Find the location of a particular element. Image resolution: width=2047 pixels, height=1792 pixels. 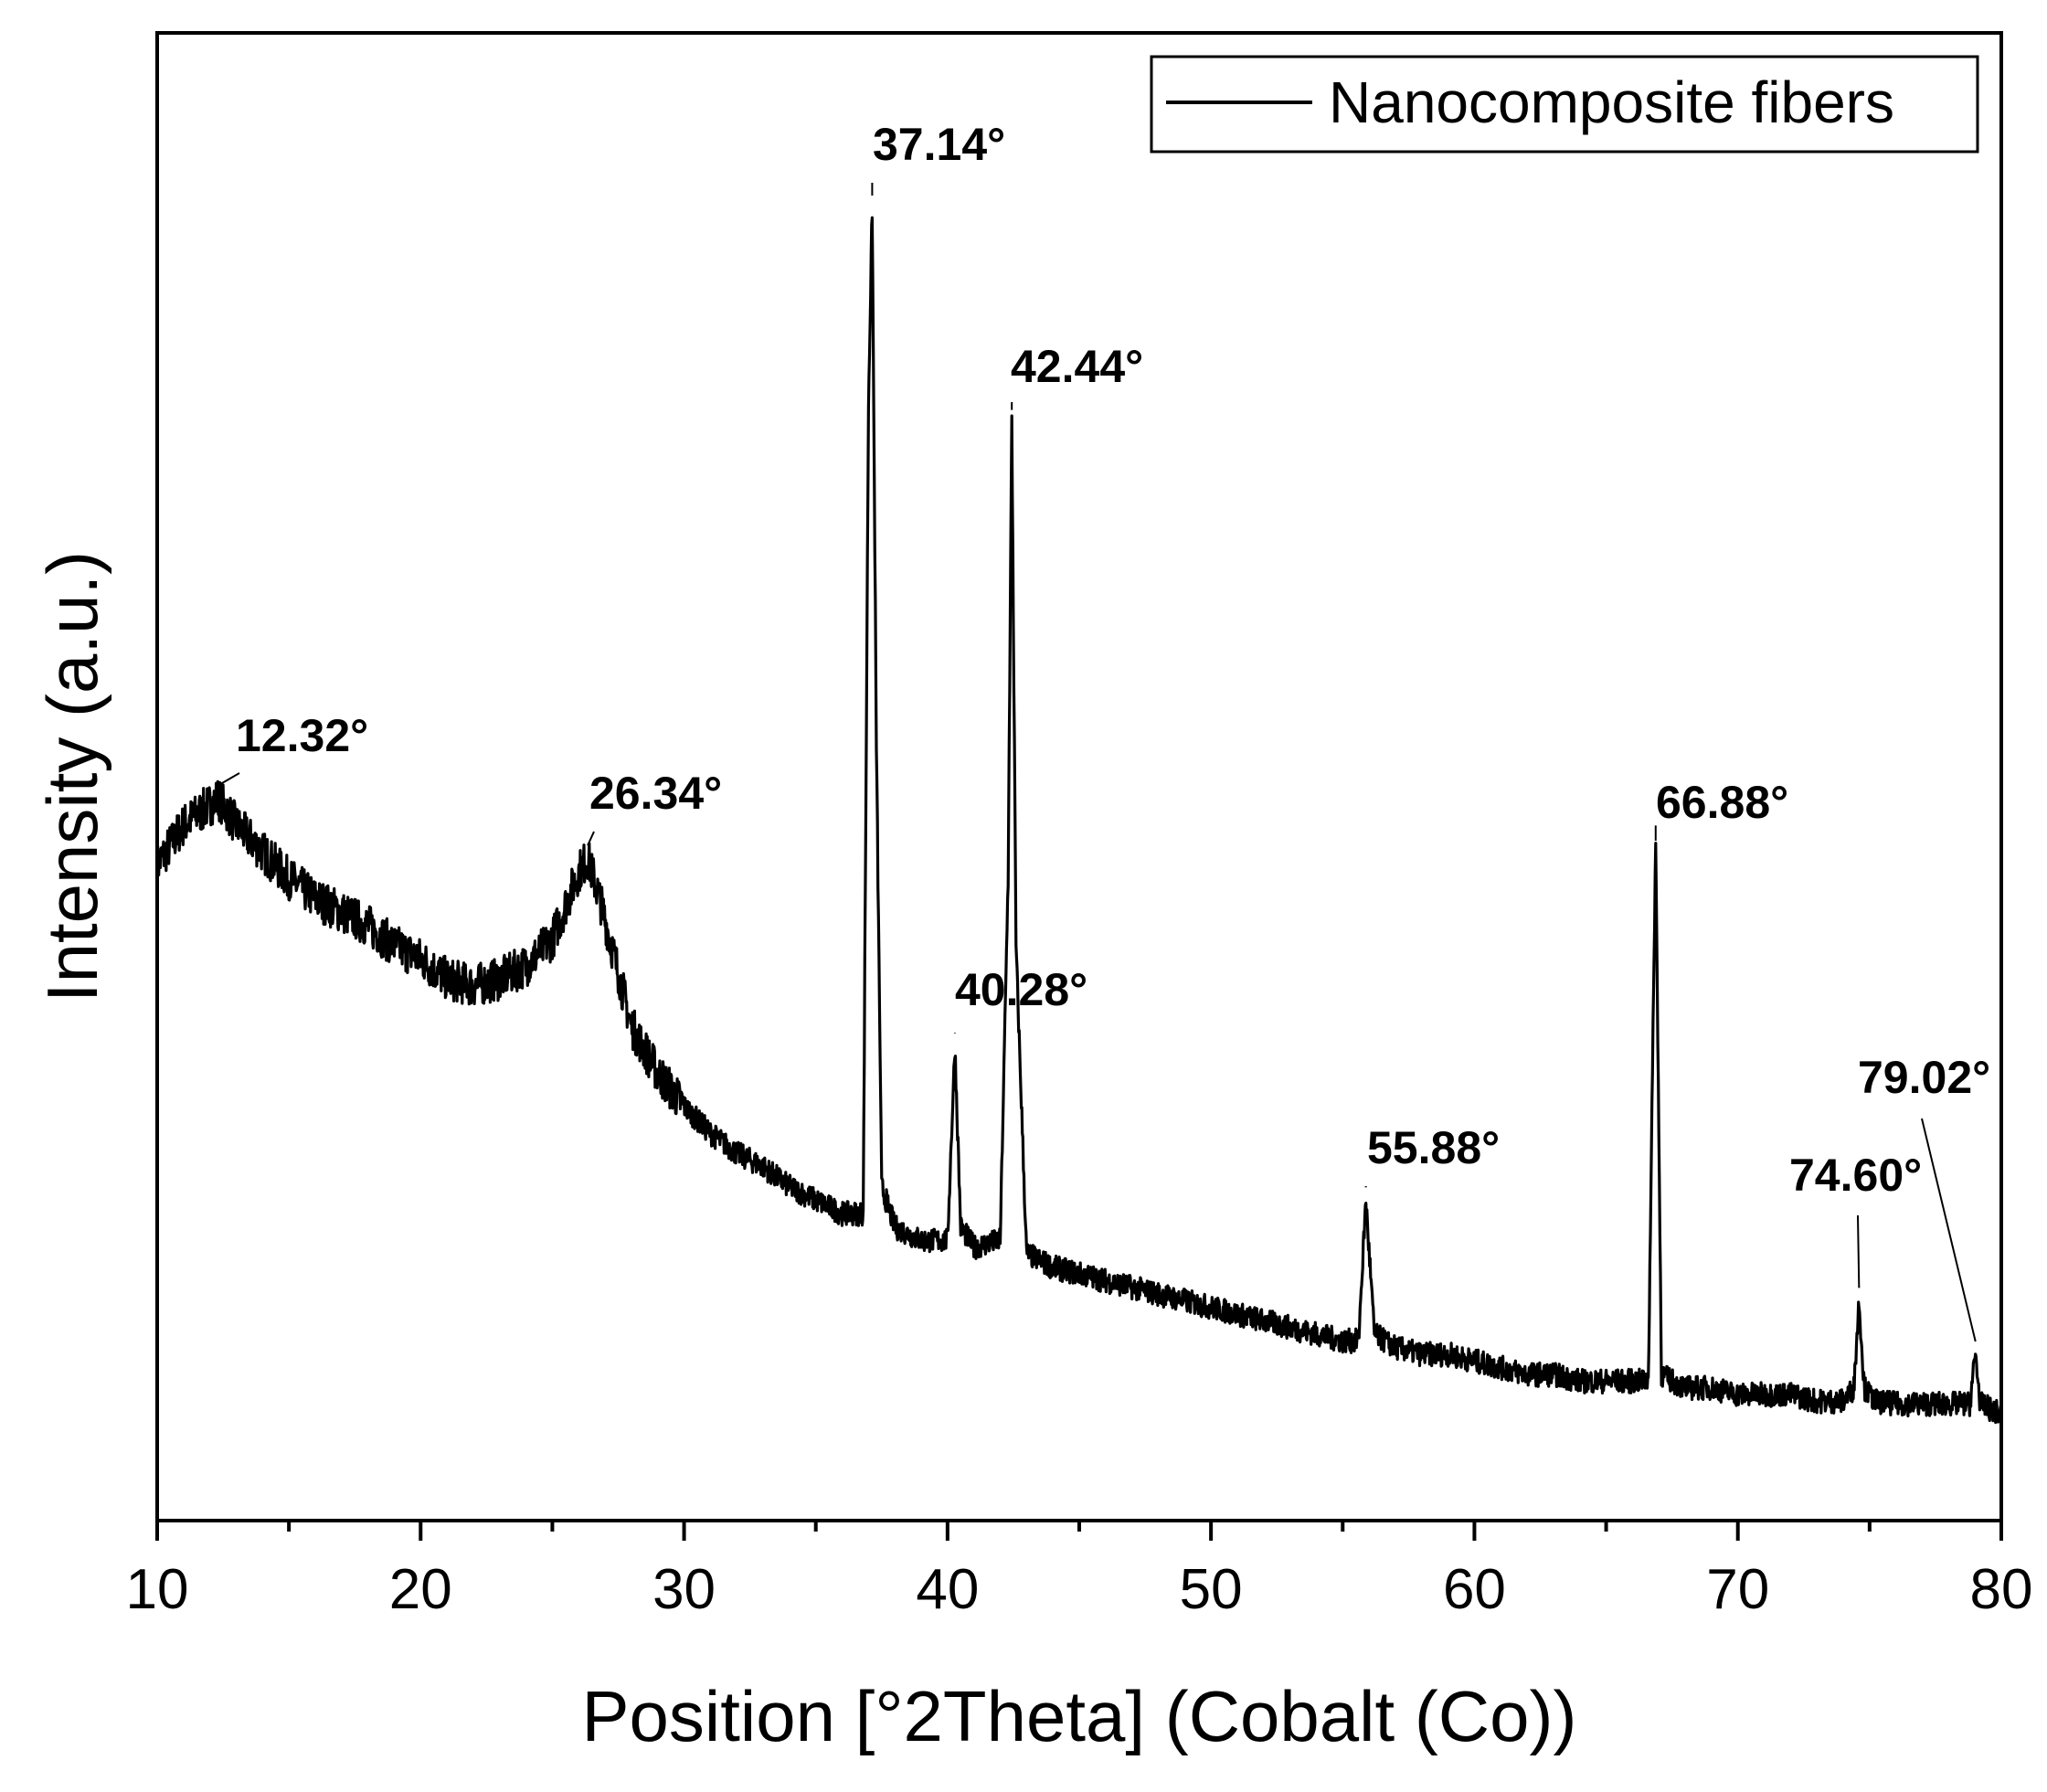

peak-label: 66.88° is located at coordinates (1722, 802).